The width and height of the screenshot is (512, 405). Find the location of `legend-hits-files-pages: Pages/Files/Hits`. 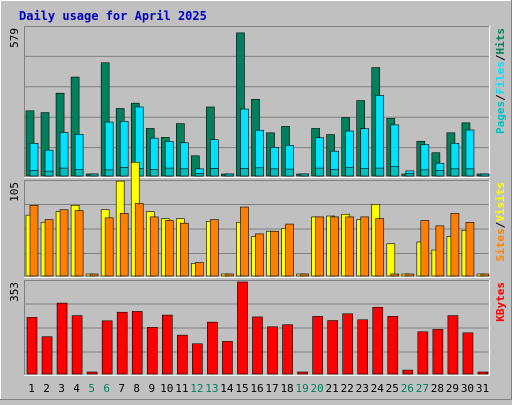

legend-hits-files-pages: Pages/Files/Hits is located at coordinates (500, 81).